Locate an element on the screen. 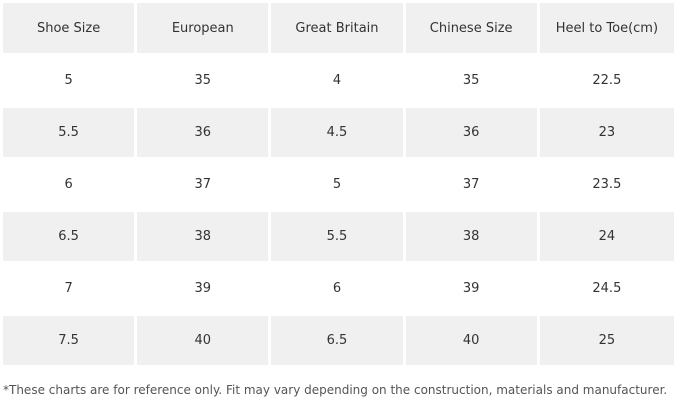  cell-great-britain: 6.5 is located at coordinates (337, 340).